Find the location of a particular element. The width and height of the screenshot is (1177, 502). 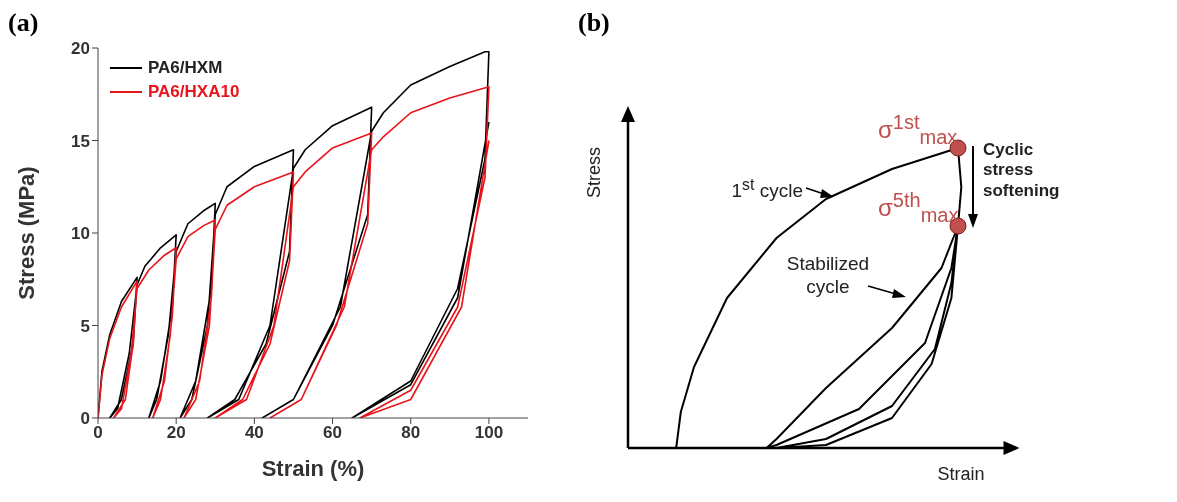

text: Strain is located at coordinates (961, 474).